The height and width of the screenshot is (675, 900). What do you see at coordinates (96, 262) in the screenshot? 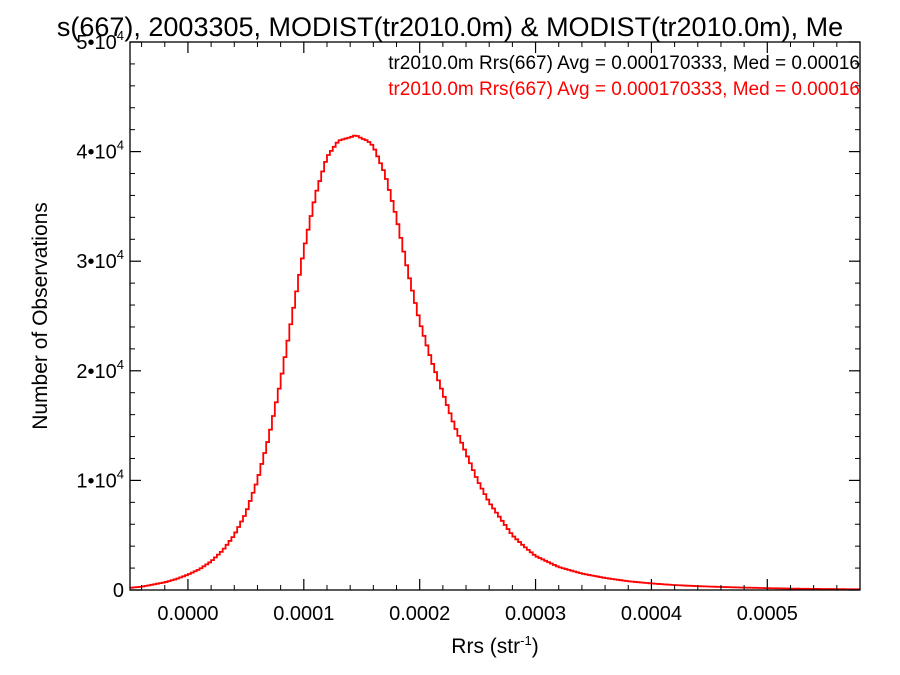
I see `y-tick-mantissa: 3•10` at bounding box center [96, 262].